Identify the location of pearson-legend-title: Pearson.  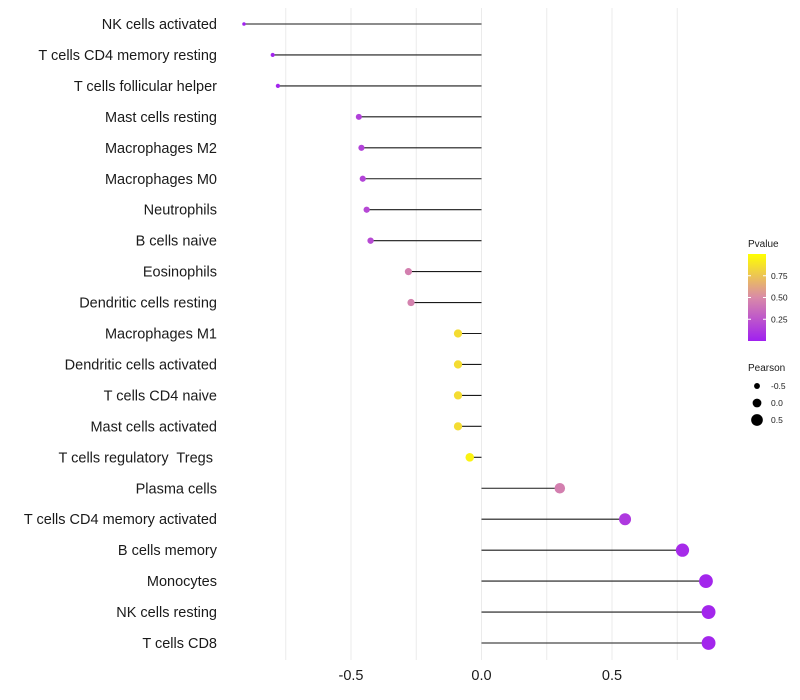
(766, 368).